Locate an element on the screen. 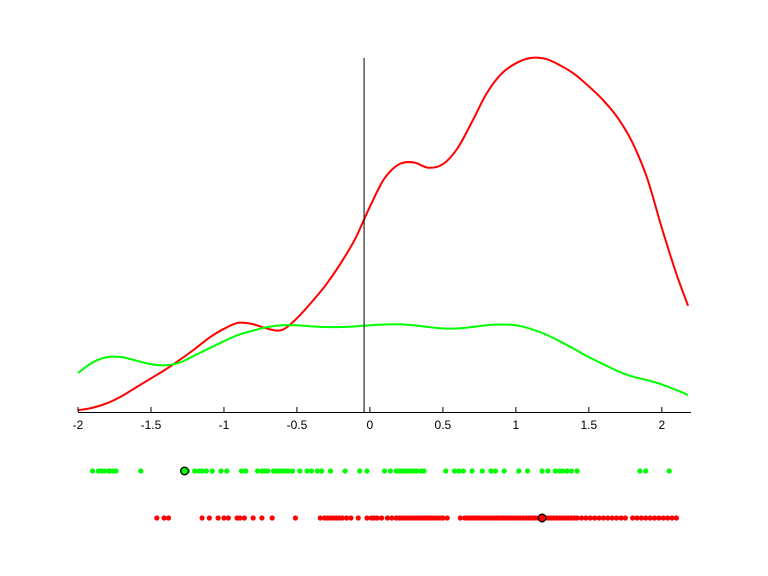 The image size is (768, 576). rug-plots is located at coordinates (384, 494).